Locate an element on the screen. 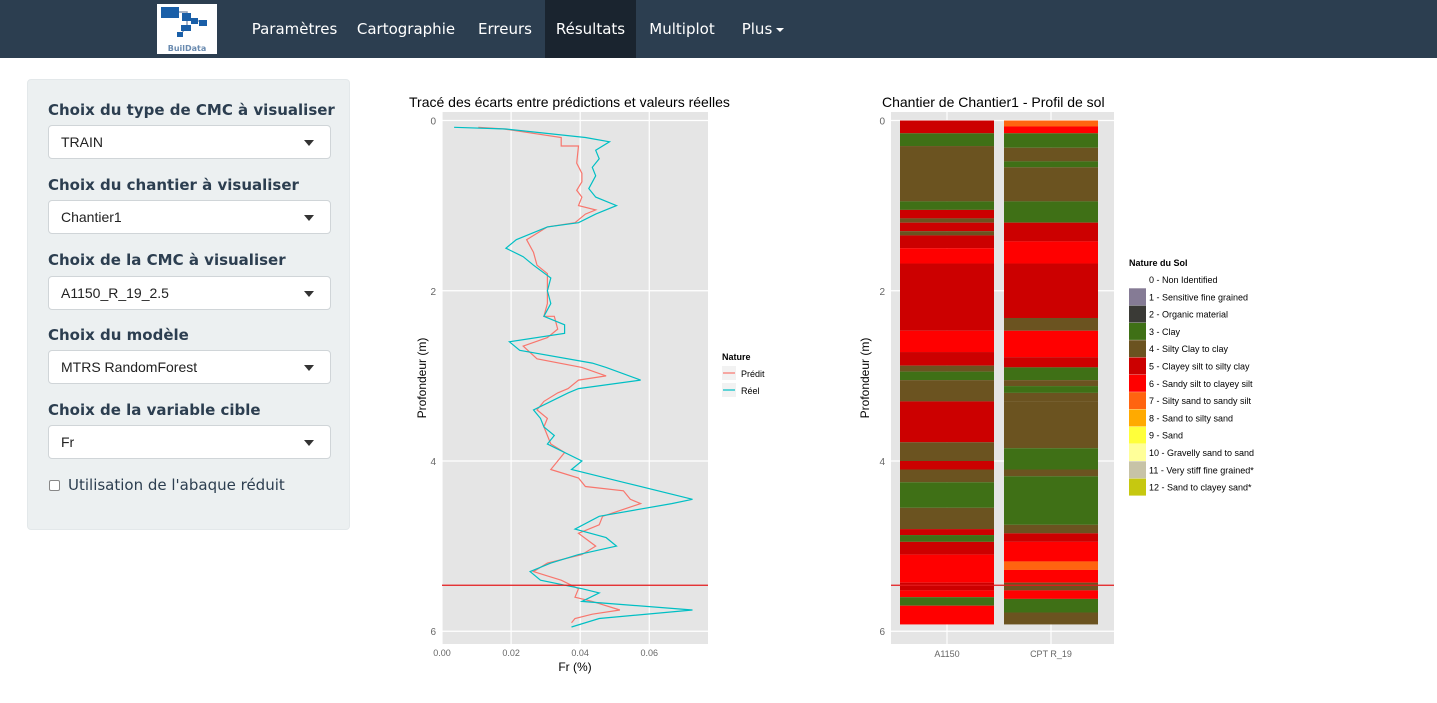 The image size is (1437, 703). variable-cible-label: Choix de la variable cible is located at coordinates (154, 410).